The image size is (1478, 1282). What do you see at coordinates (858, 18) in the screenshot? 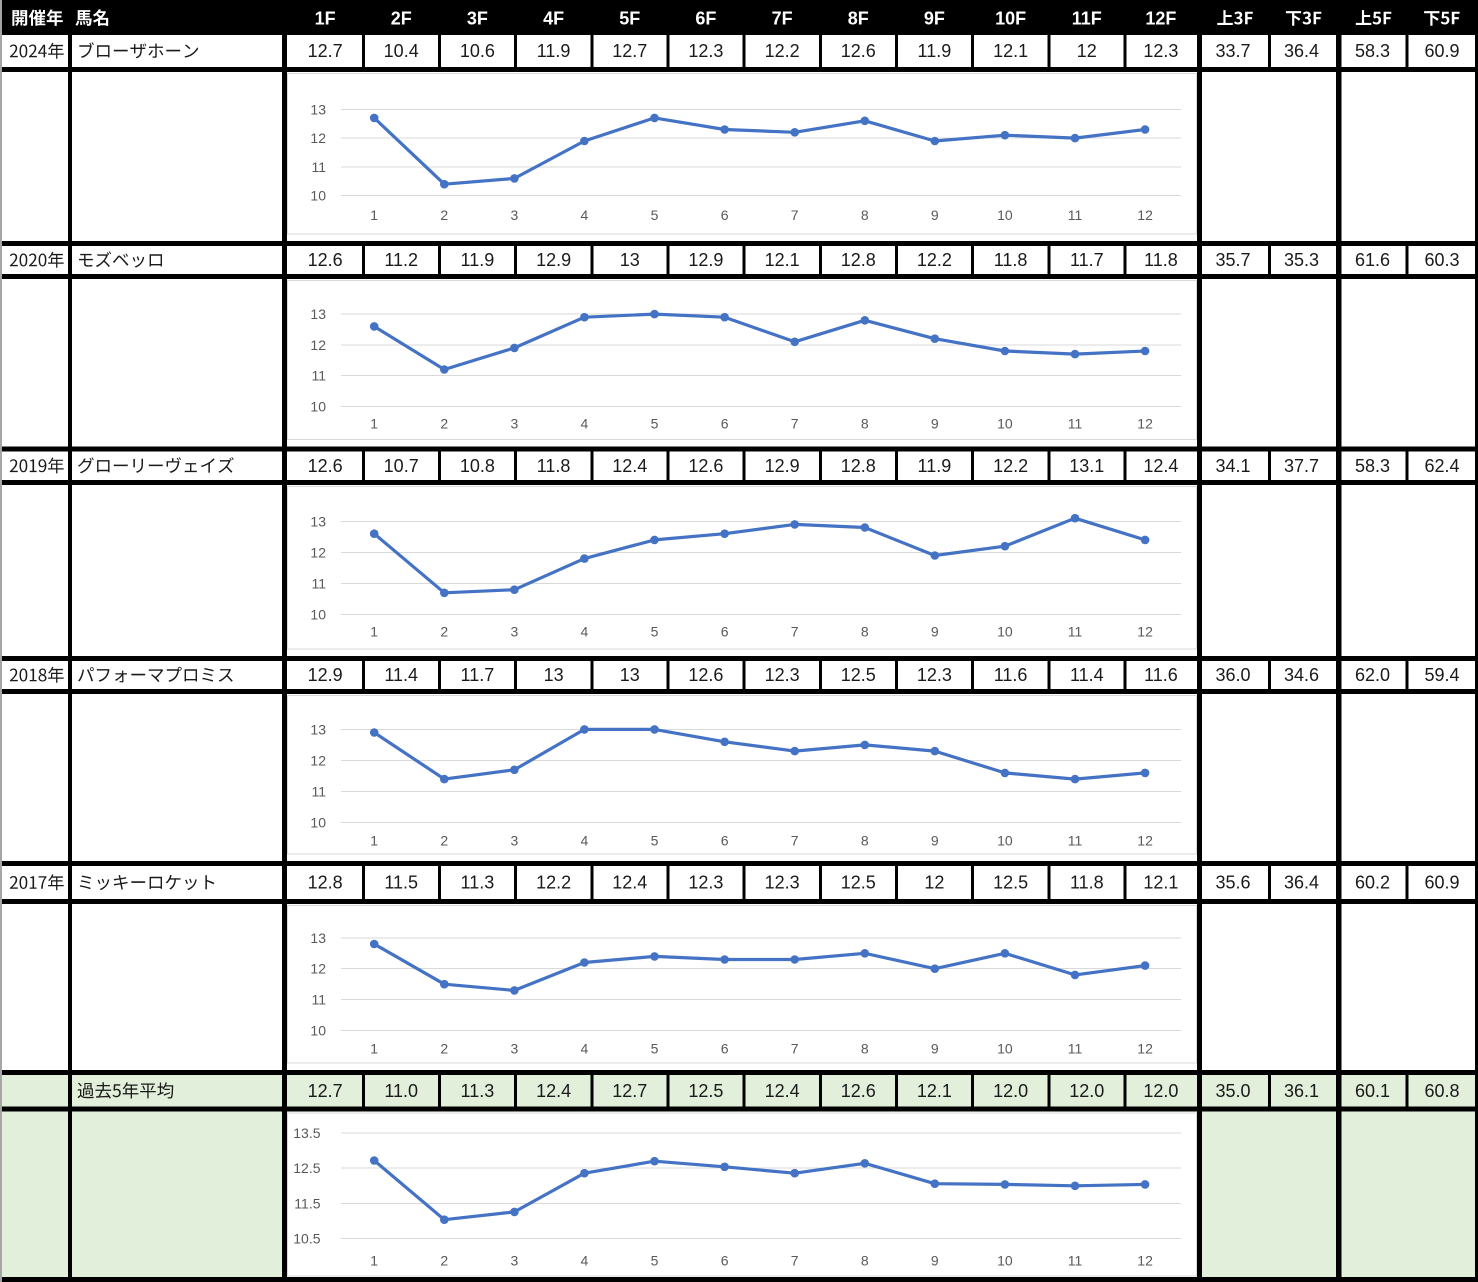
I see `svg-text: 8F` at bounding box center [858, 18].